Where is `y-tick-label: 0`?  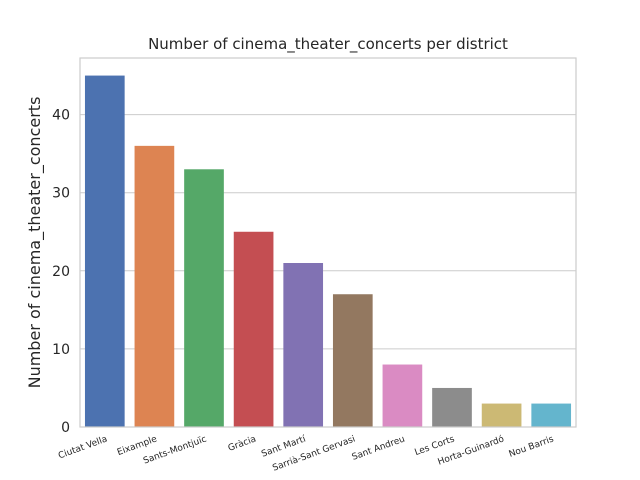 y-tick-label: 0 is located at coordinates (65, 428).